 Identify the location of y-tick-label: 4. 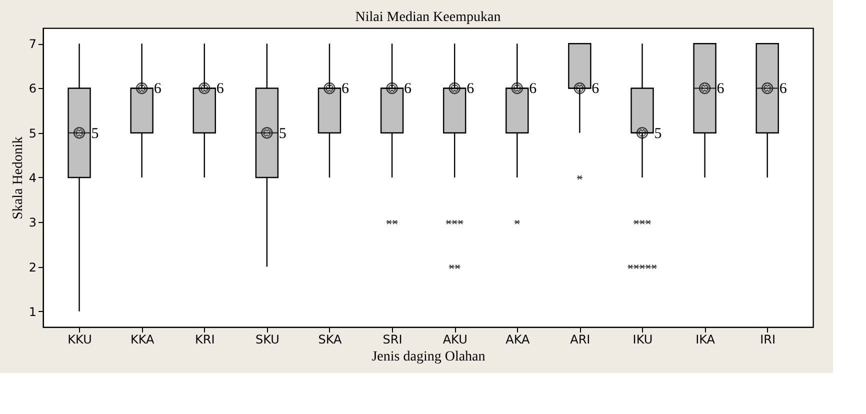
(32, 178).